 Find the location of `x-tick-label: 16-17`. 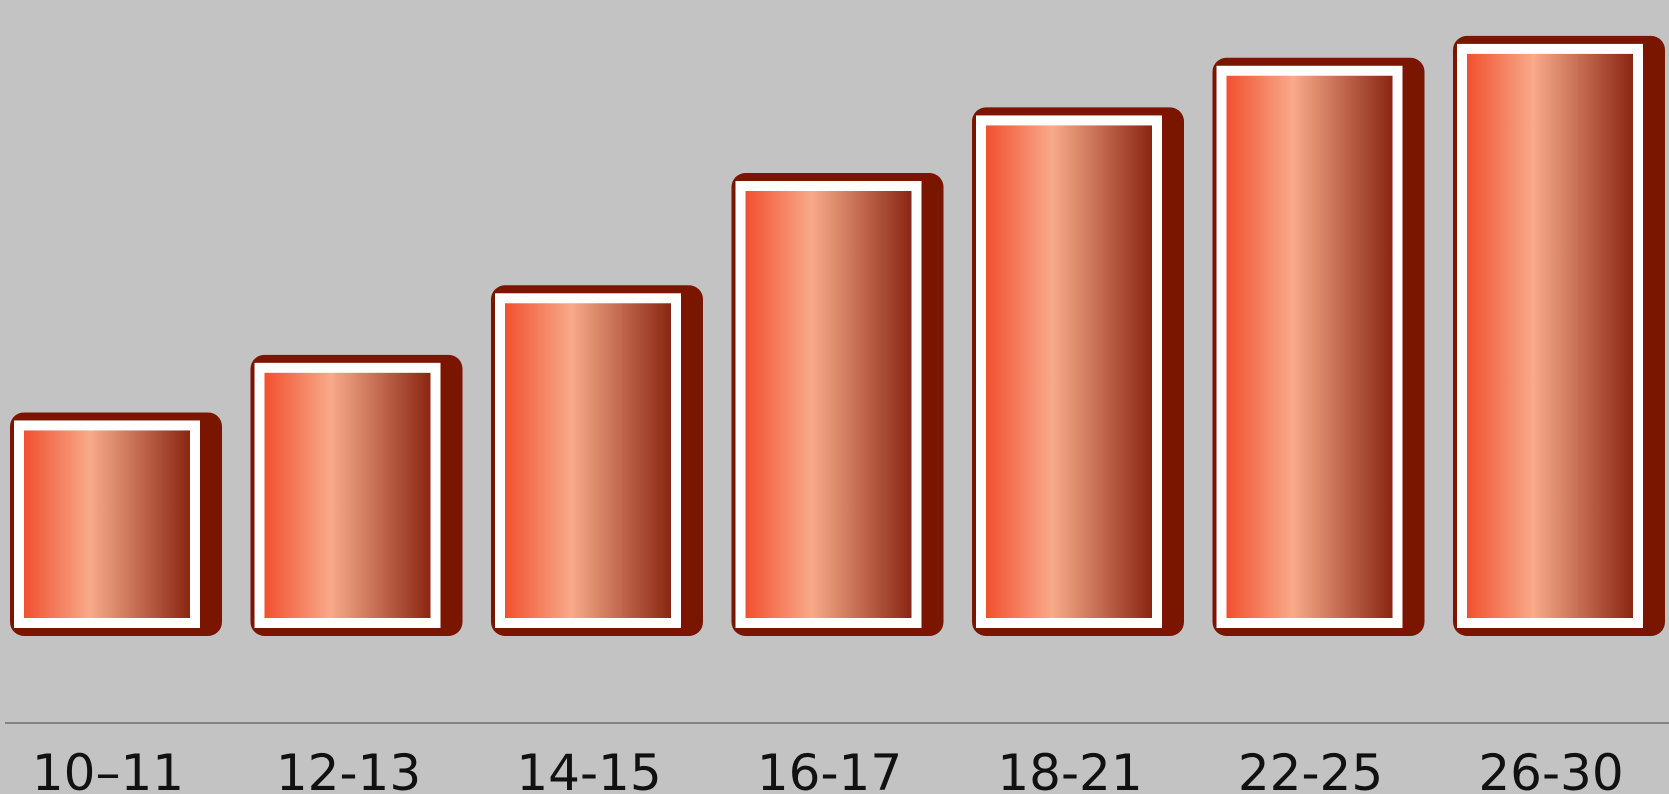

x-tick-label: 16-17 is located at coordinates (829, 769).